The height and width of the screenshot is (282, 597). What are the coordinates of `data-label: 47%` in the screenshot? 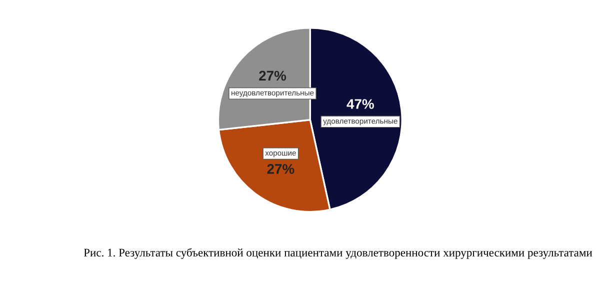 It's located at (360, 104).